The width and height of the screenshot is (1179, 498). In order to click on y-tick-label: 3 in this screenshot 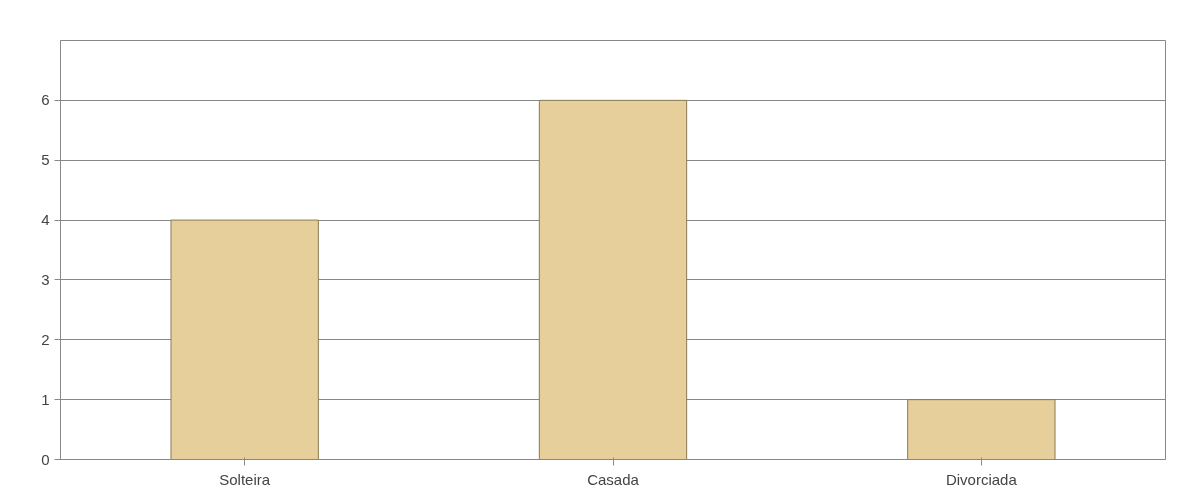, I will do `click(45, 279)`.